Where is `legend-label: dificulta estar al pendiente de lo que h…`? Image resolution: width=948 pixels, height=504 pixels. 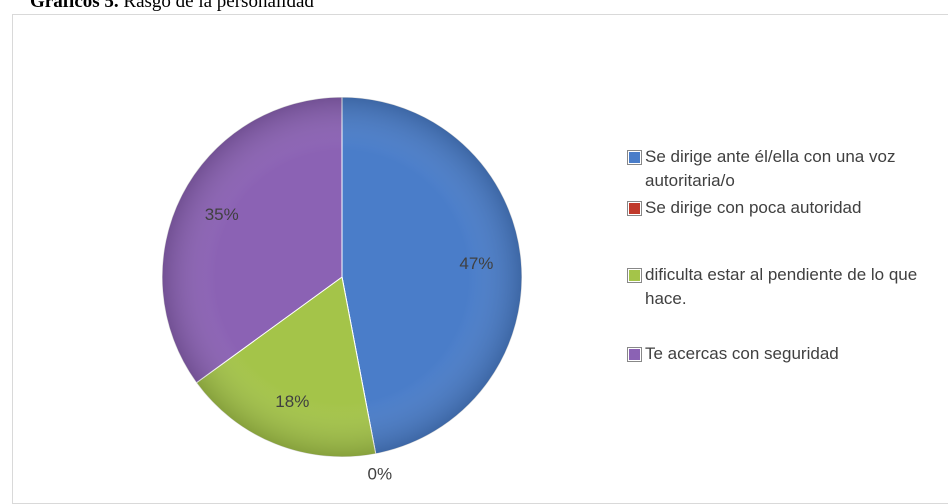 legend-label: dificulta estar al pendiente de lo que h… is located at coordinates (781, 286).